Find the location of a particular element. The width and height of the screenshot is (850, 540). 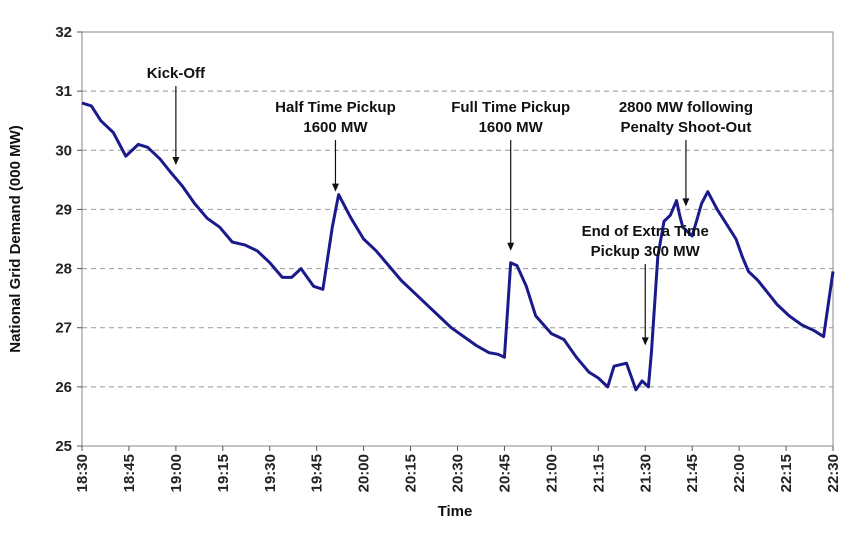

y-tick-label: 28 is located at coordinates (63, 269).